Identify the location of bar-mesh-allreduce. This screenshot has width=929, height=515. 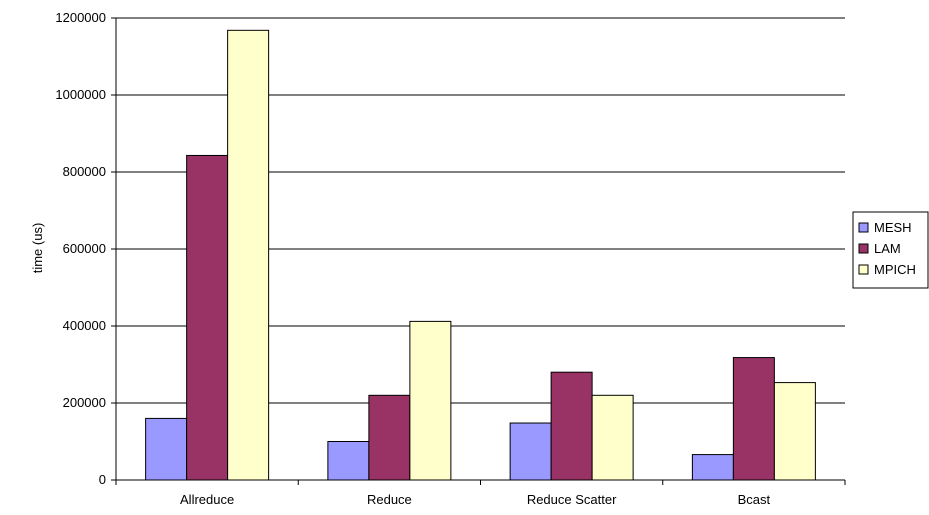
(166, 449).